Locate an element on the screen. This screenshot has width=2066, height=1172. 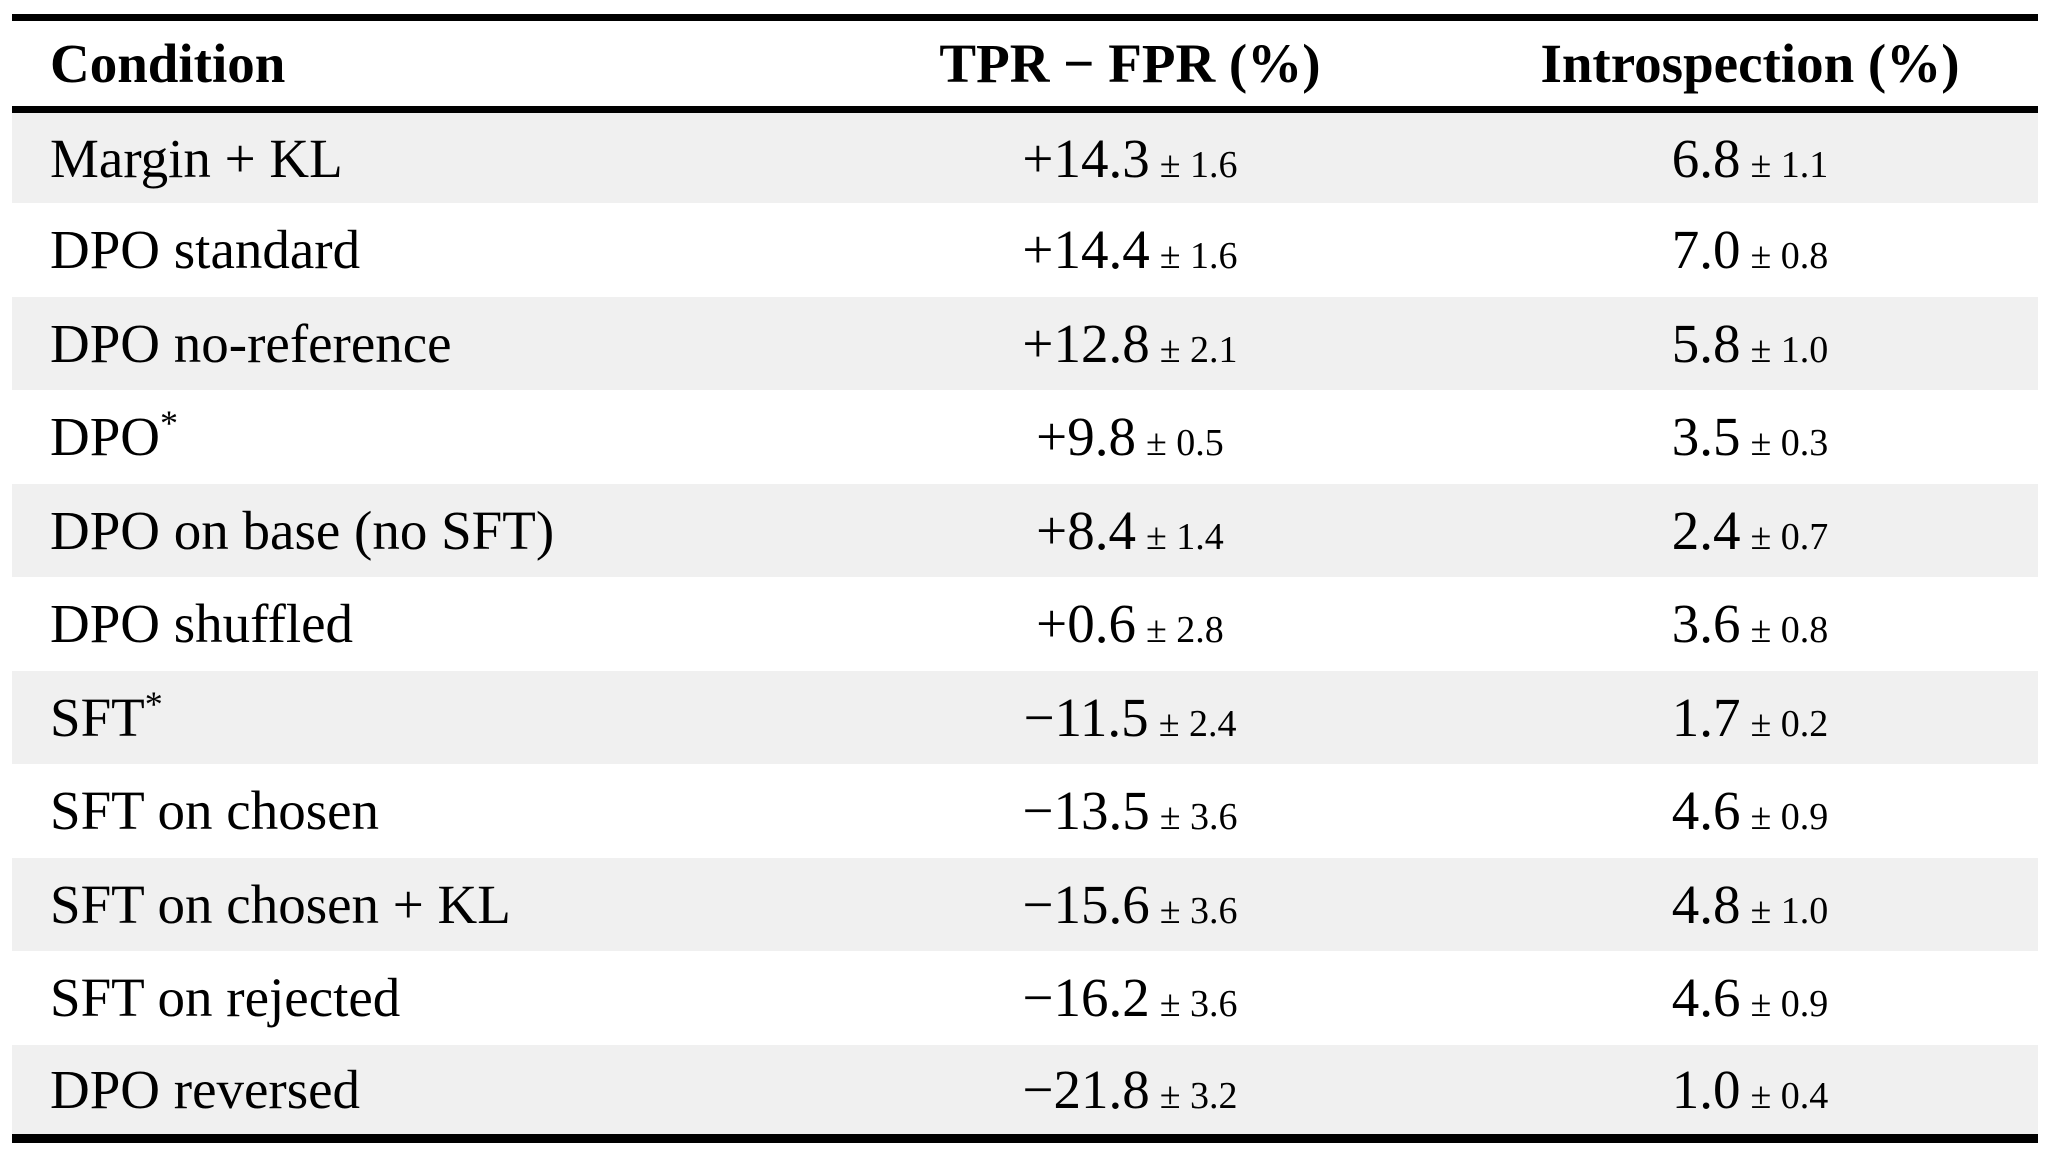
value-error: ± 2.1 is located at coordinates (1198, 349).